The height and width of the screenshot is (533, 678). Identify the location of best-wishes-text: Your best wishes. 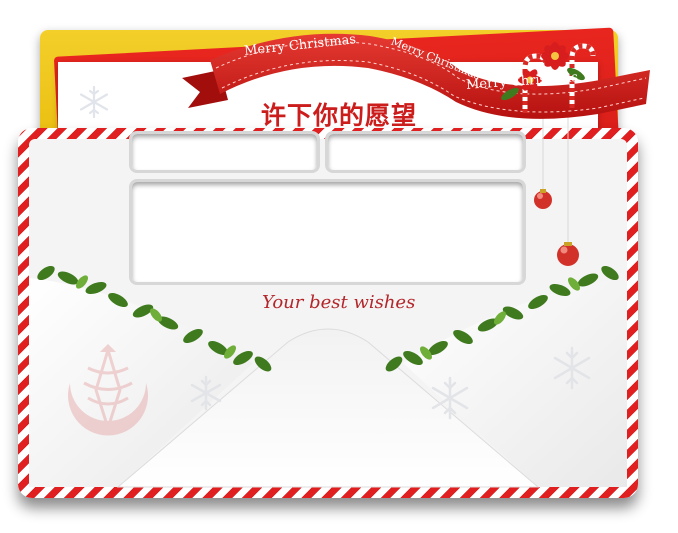
(339, 302).